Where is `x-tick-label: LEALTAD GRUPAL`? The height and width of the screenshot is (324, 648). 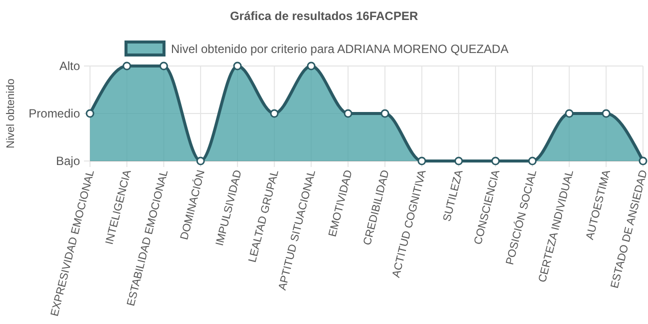
x-tick-label: LEALTAD GRUPAL is located at coordinates (264, 216).